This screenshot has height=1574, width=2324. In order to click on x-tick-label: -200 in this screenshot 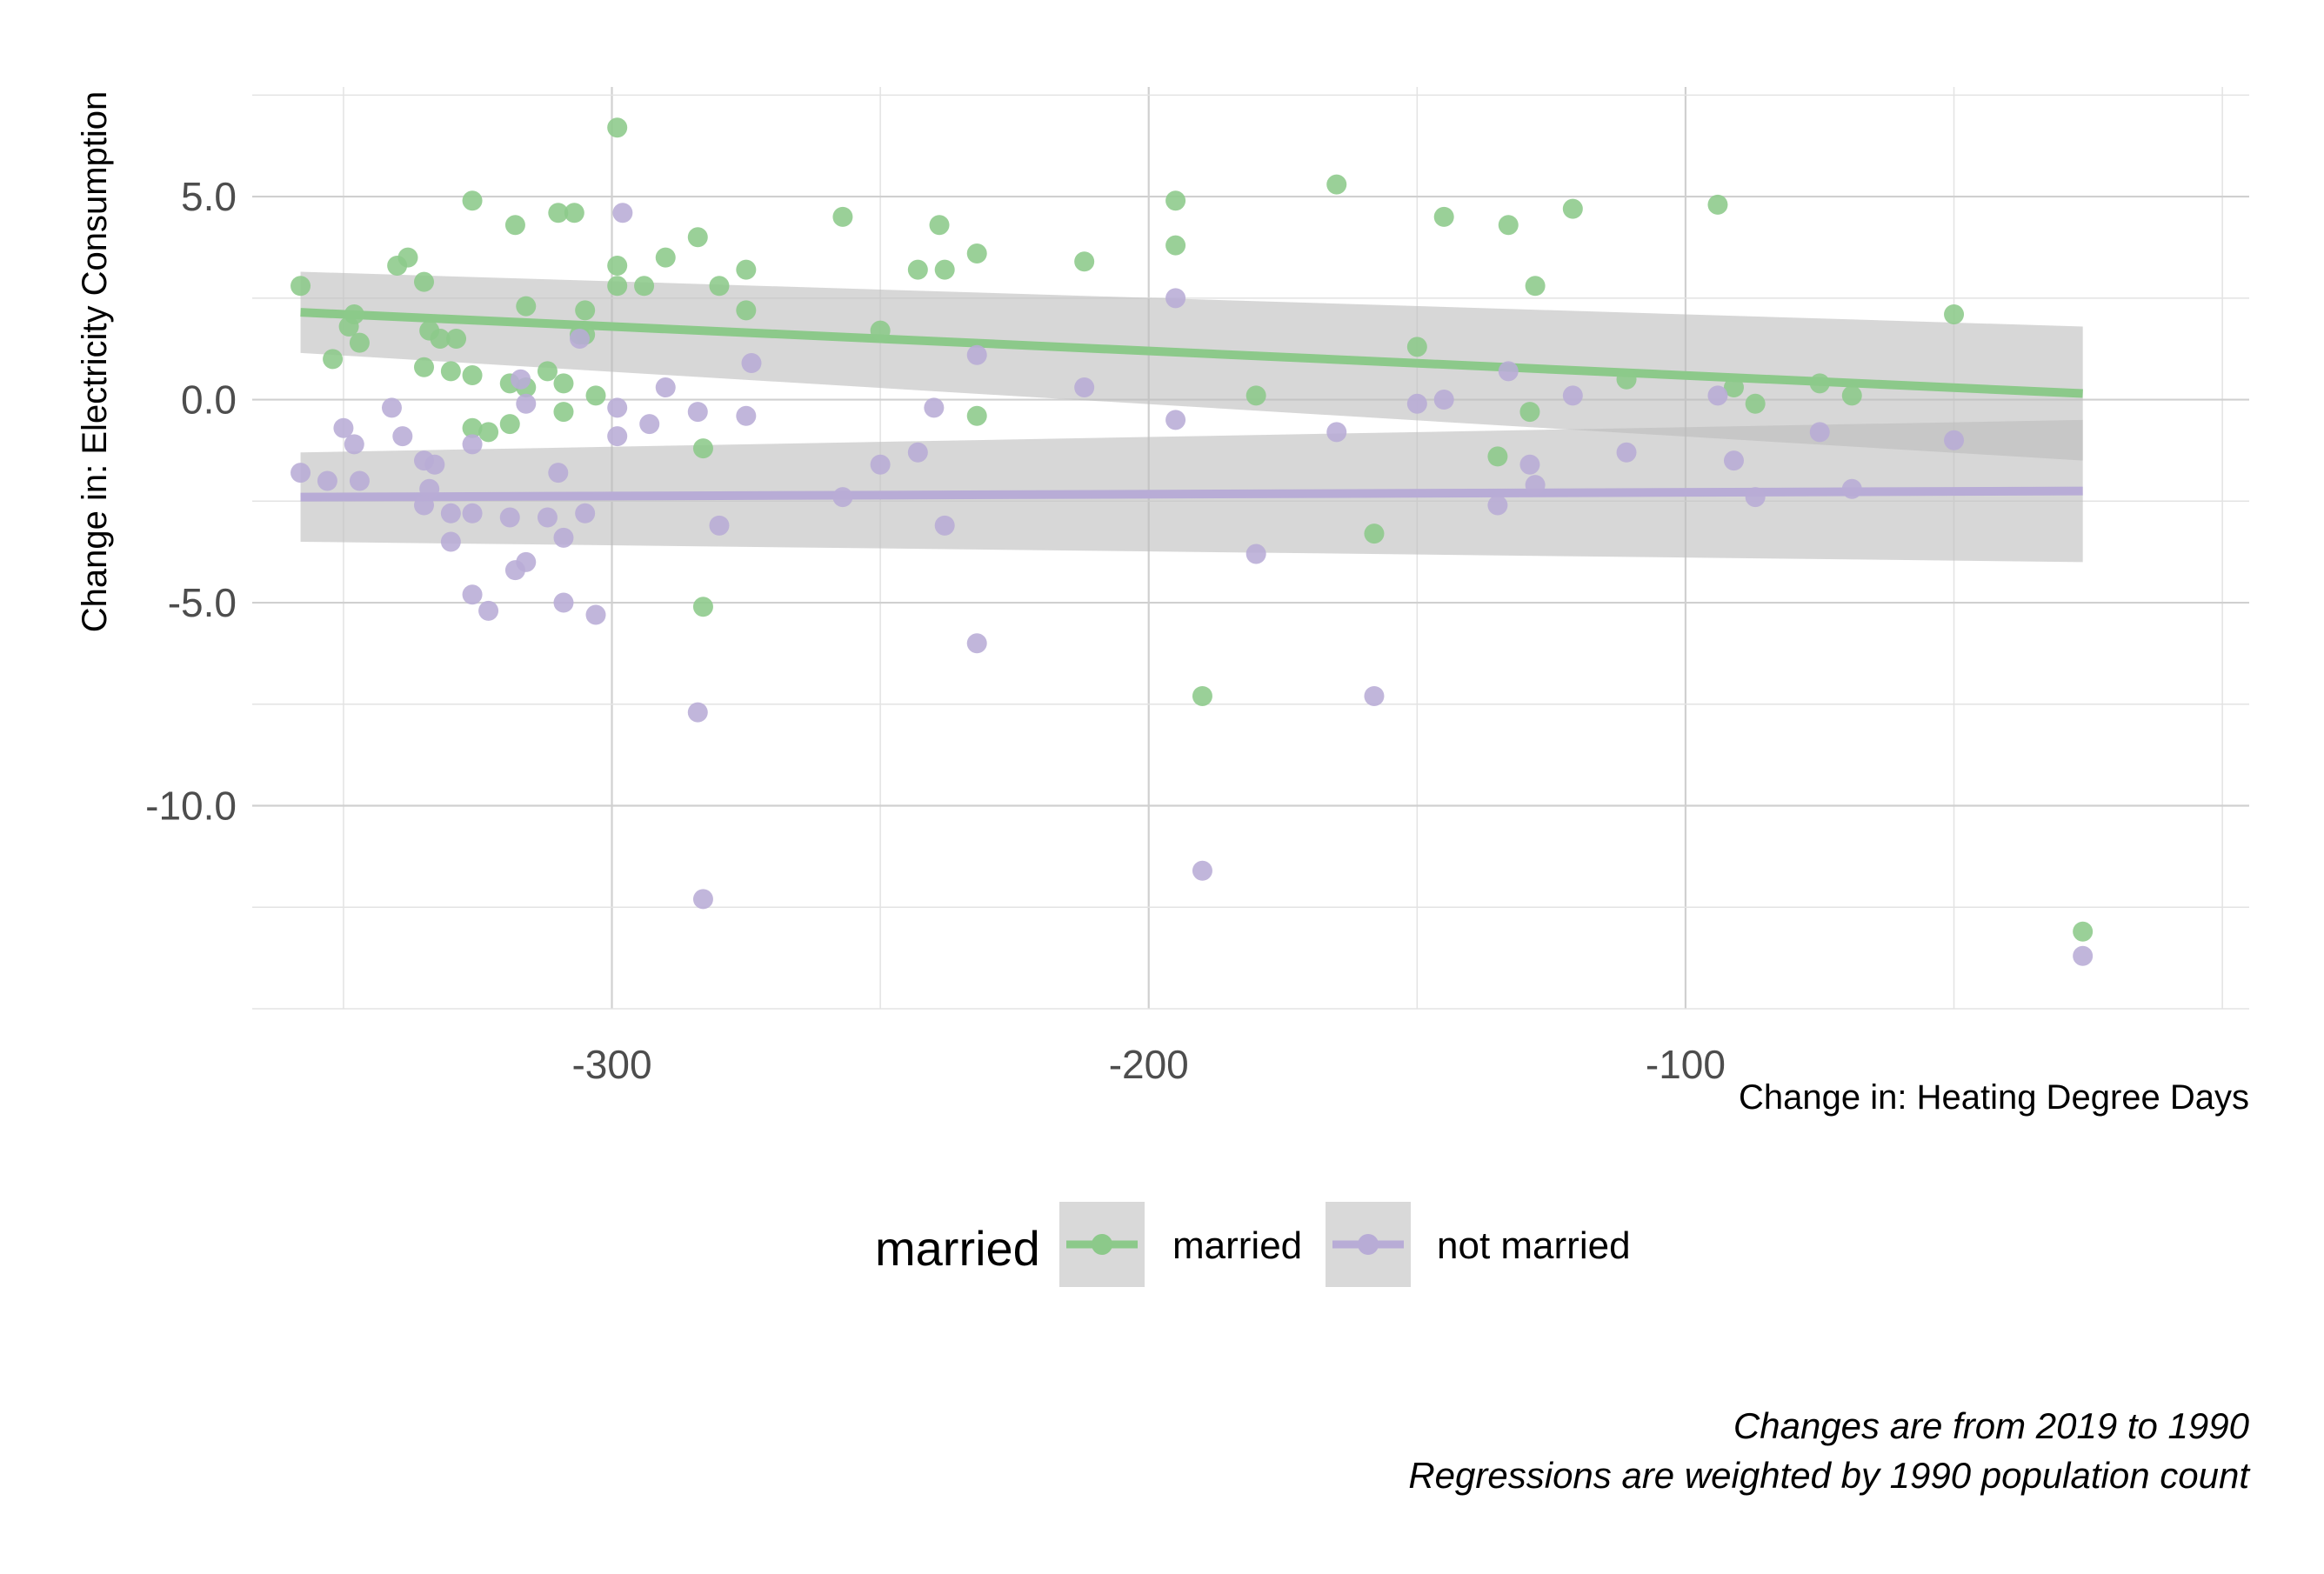, I will do `click(1149, 1064)`.